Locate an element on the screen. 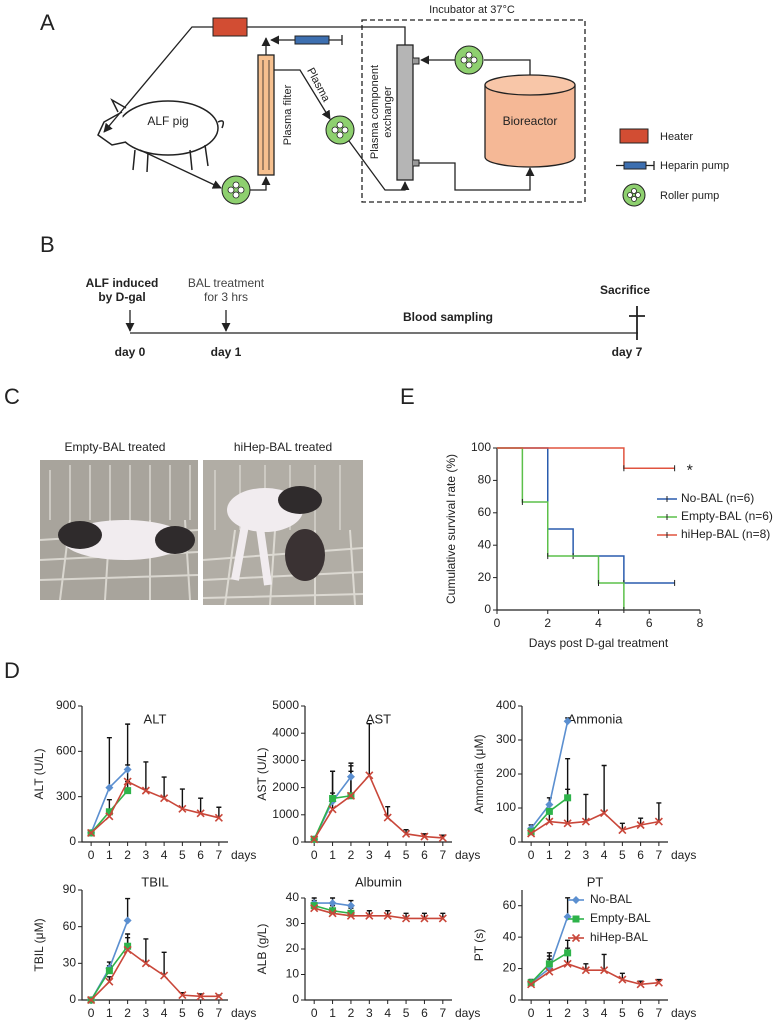 This screenshot has height=1022, width=784. chart-title: ALT is located at coordinates (155, 718).